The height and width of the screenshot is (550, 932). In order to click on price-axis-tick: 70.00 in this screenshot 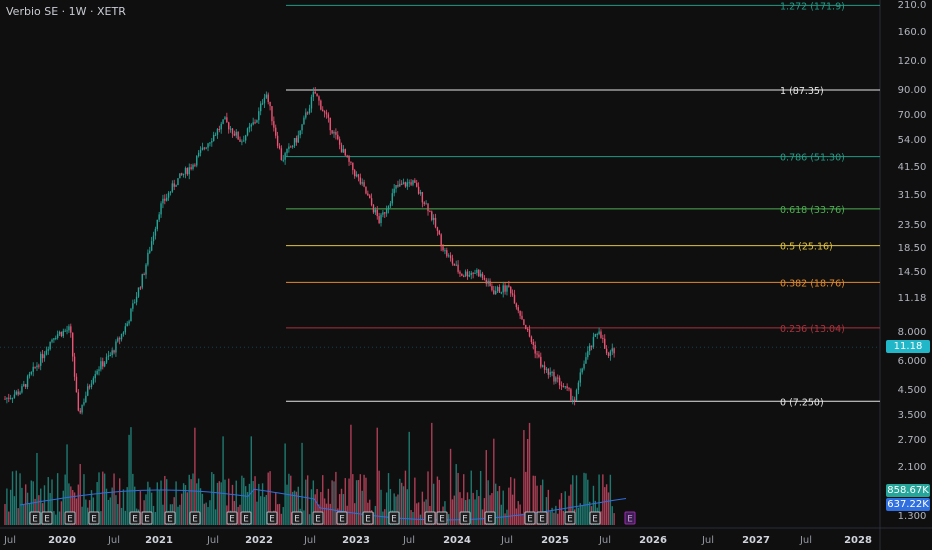, I will do `click(912, 115)`.